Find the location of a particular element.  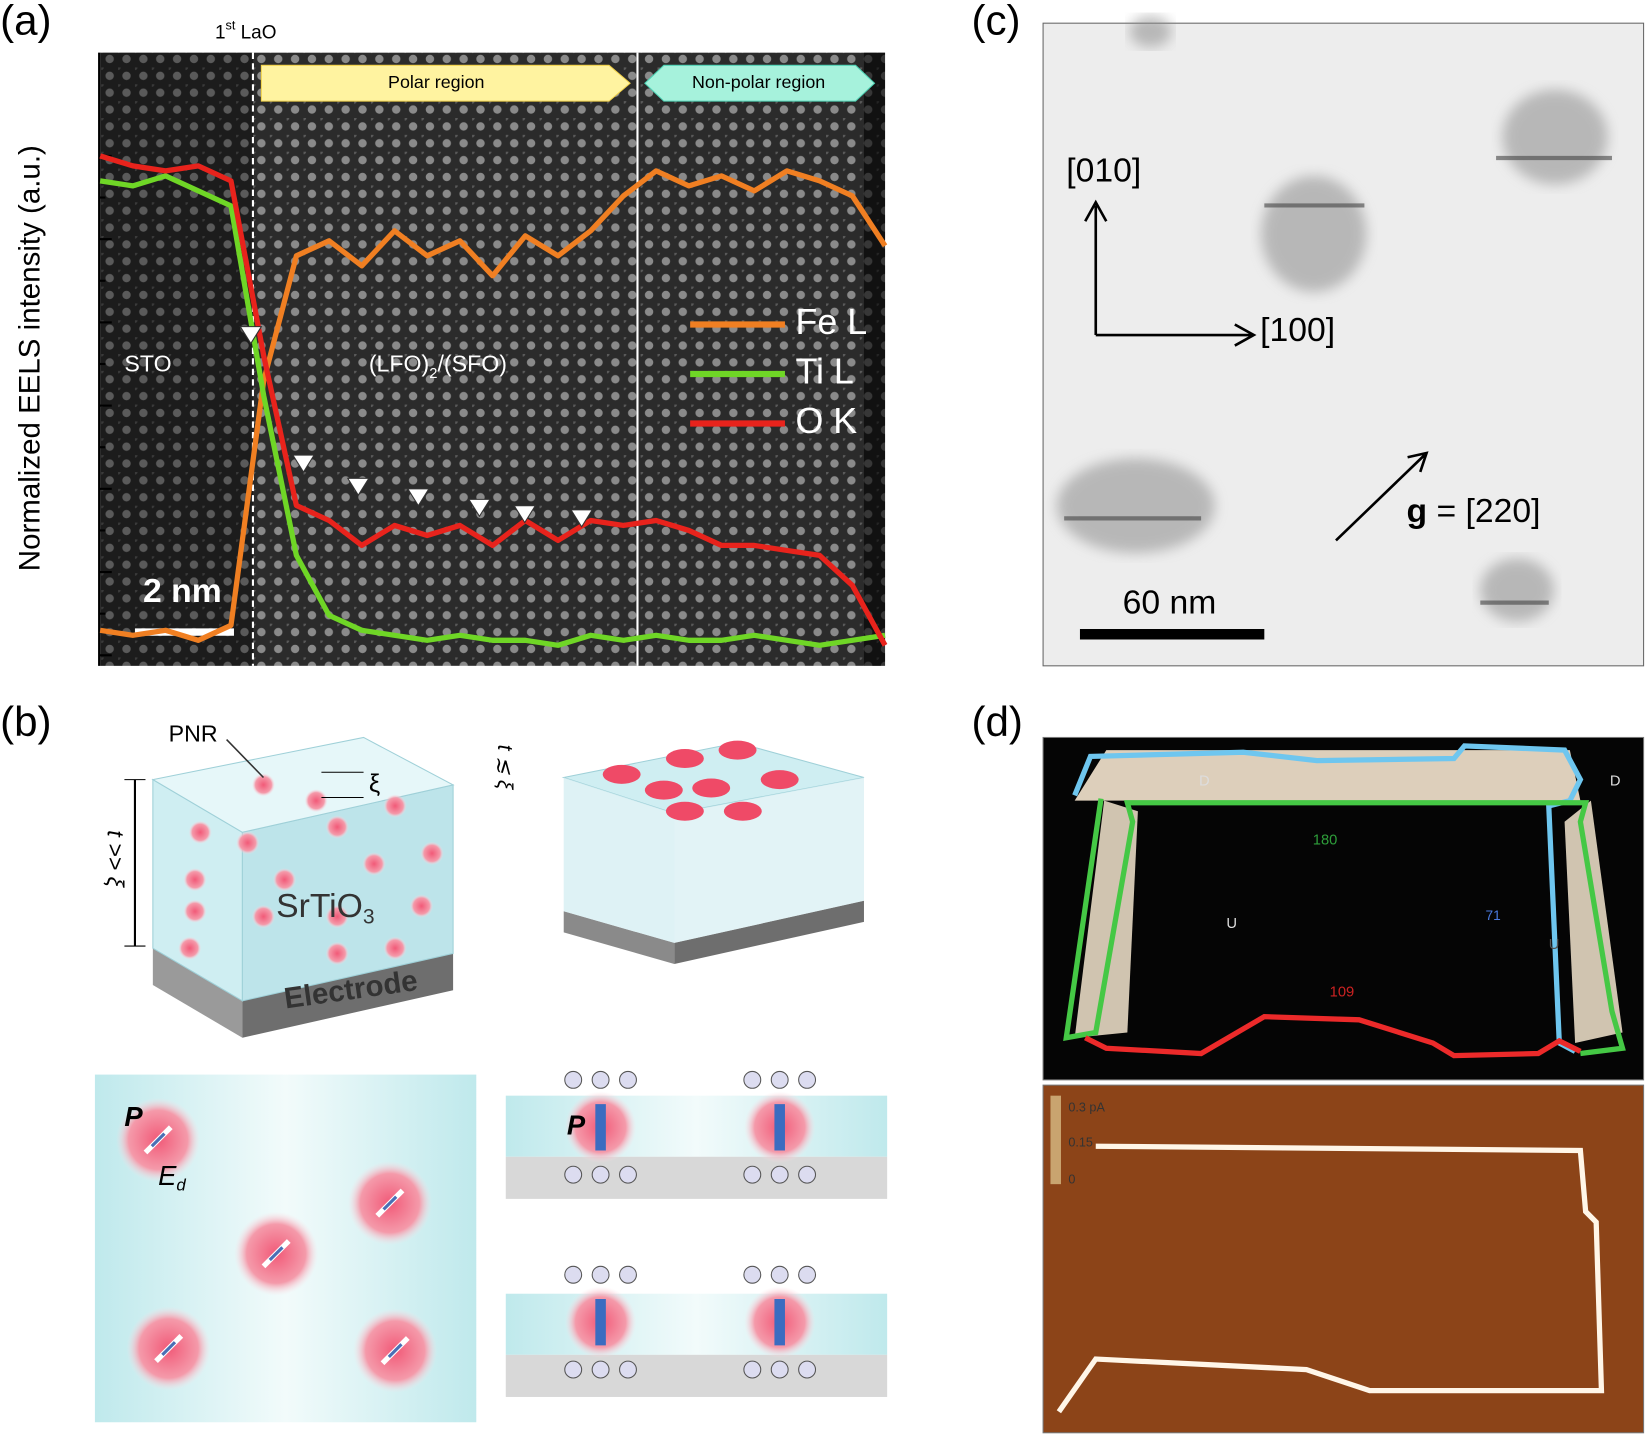

material-label: SrTiO3 is located at coordinates (325, 907).